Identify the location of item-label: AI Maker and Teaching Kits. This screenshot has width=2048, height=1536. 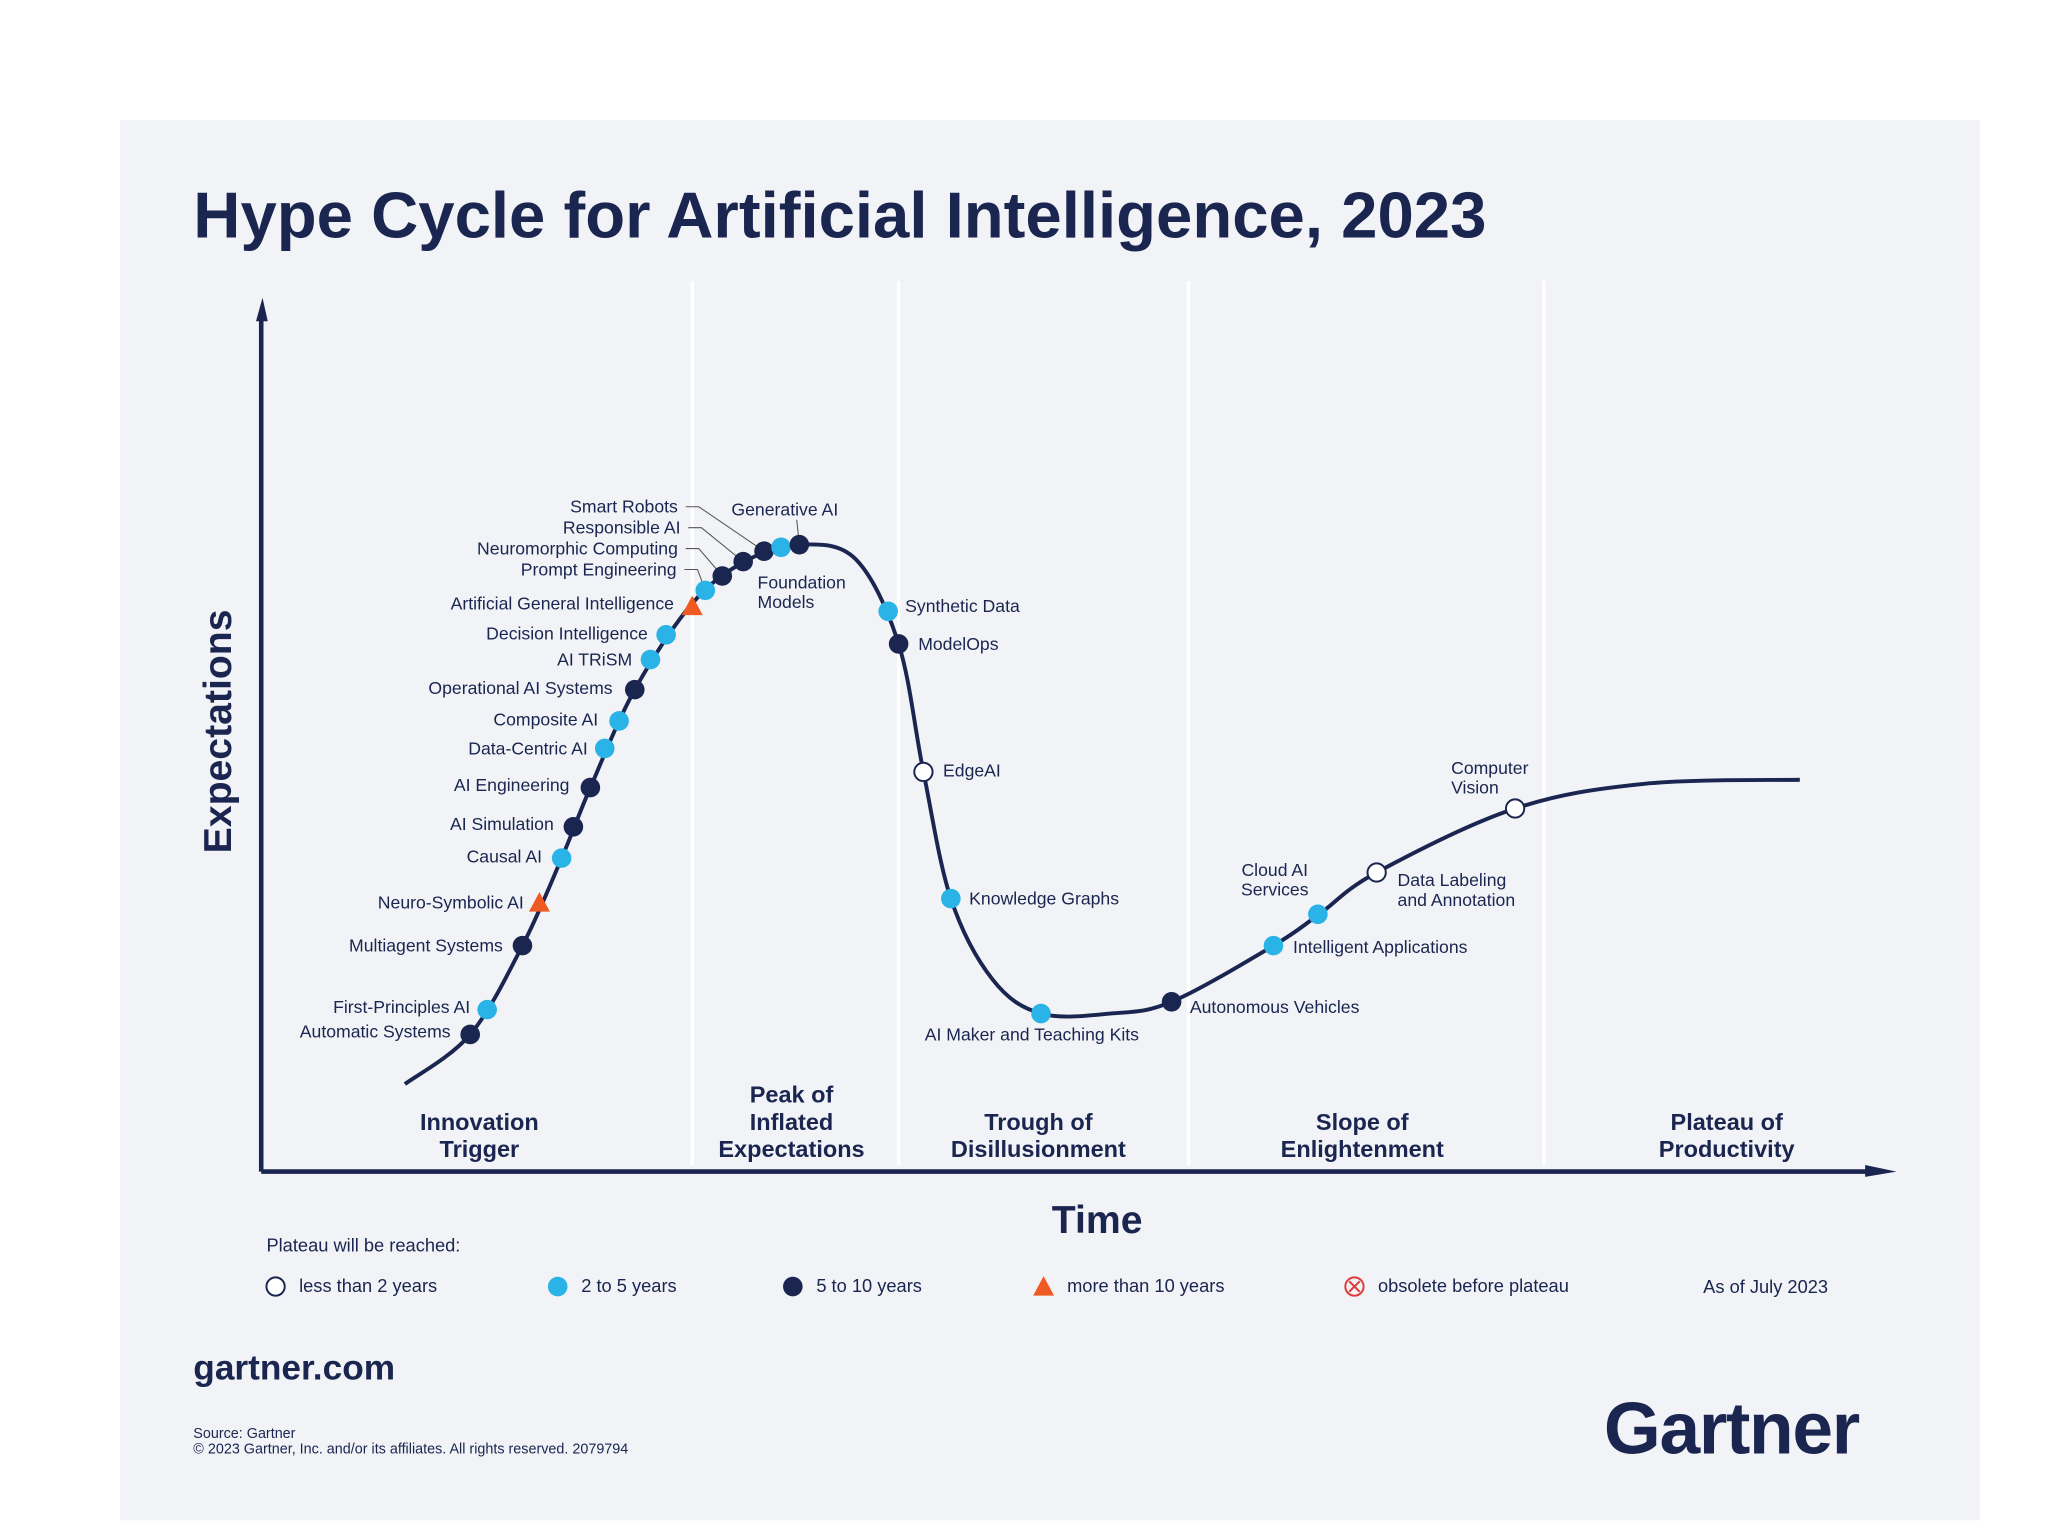
(1032, 1034).